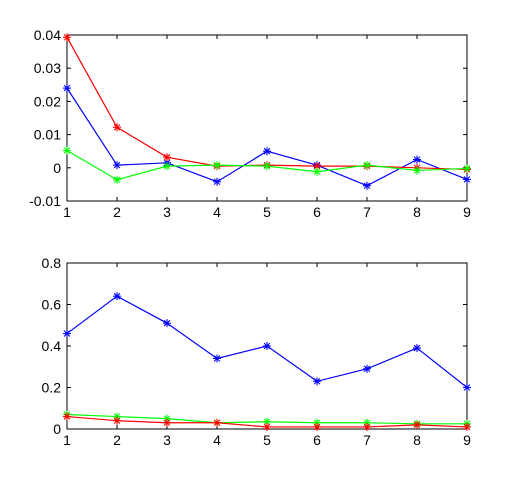  What do you see at coordinates (52, 388) in the screenshot?
I see `y-tick-label: 0.2` at bounding box center [52, 388].